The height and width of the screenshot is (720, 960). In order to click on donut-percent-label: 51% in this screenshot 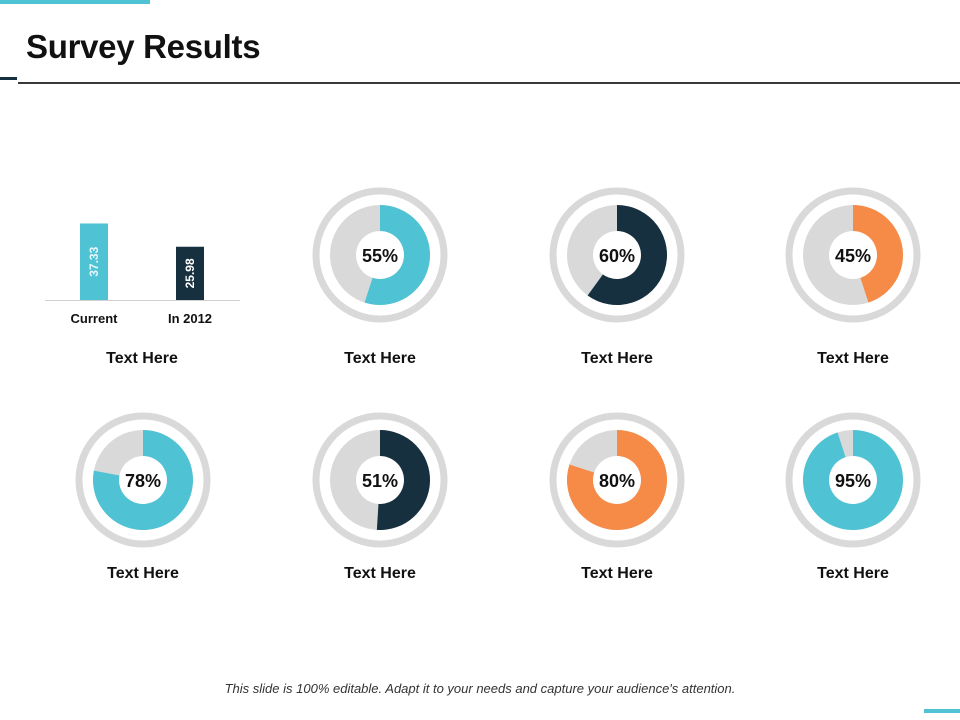, I will do `click(380, 481)`.